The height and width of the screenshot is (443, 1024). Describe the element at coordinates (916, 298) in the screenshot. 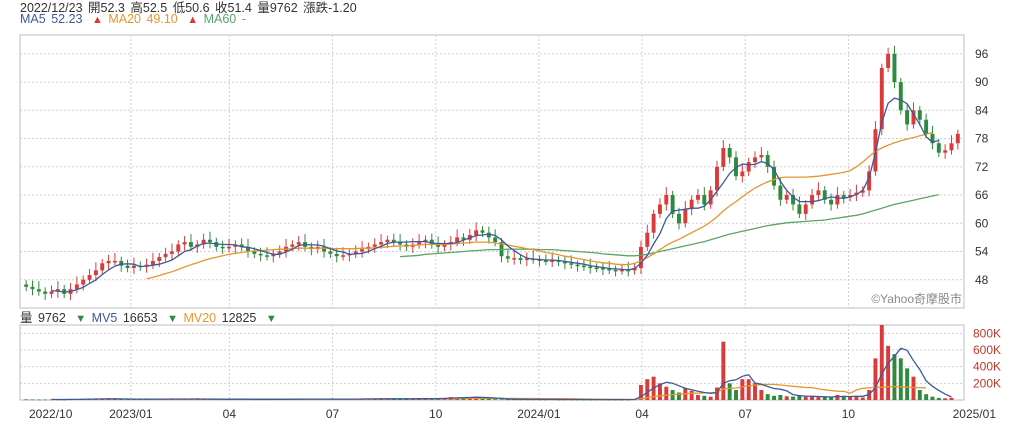

I see `watermark: ©Yahoo奇摩股市` at that location.